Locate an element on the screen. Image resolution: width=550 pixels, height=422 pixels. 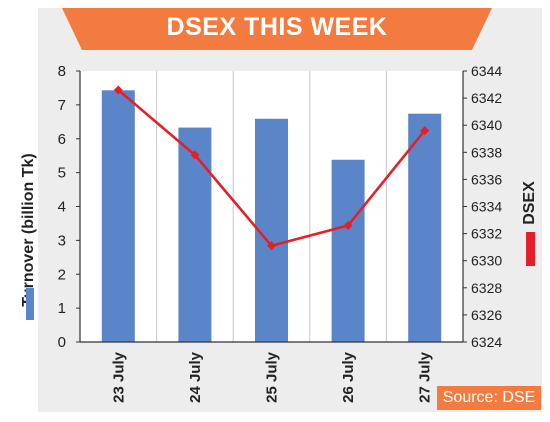
y-tick-label-left: 3 is located at coordinates (62, 240).